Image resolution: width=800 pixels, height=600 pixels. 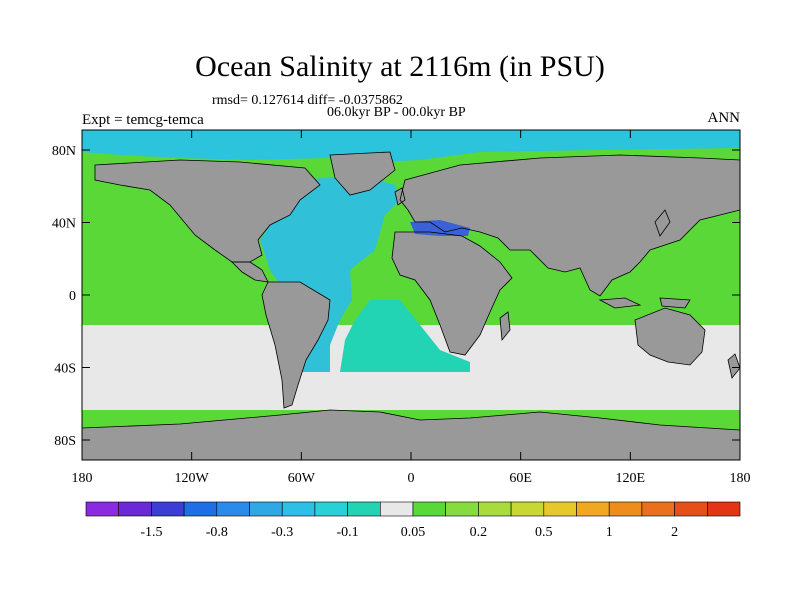 I want to click on period-line: 06.0kyr BP - 00.0kyr BP, so click(x=396, y=112).